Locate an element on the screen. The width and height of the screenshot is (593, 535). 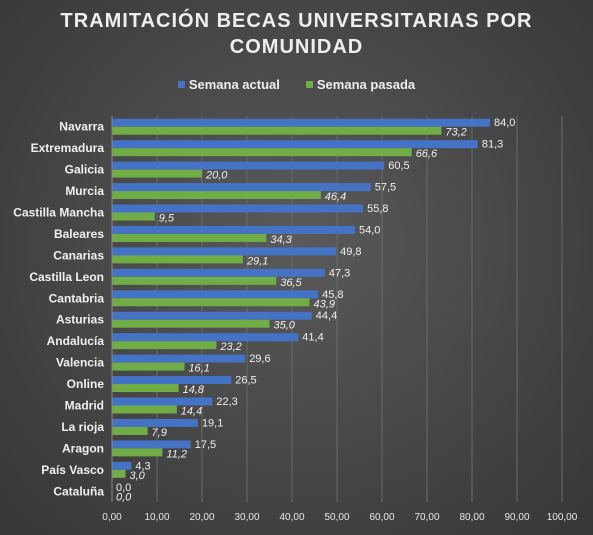
data-label-current-week: 47,3 is located at coordinates (339, 273).